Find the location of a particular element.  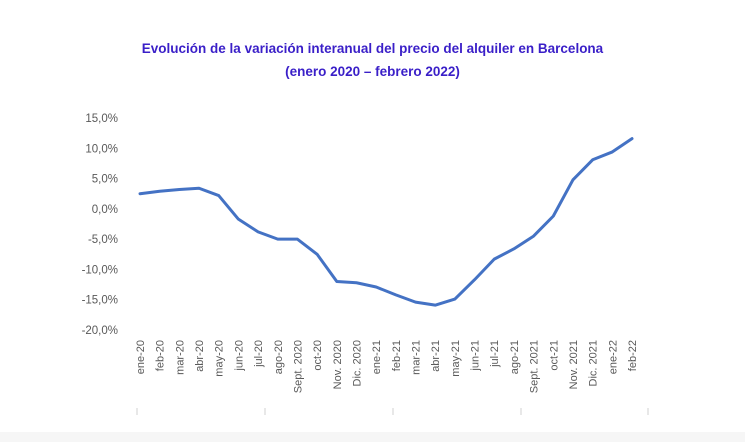

x-tick-label: Nov. 2021 is located at coordinates (574, 364).